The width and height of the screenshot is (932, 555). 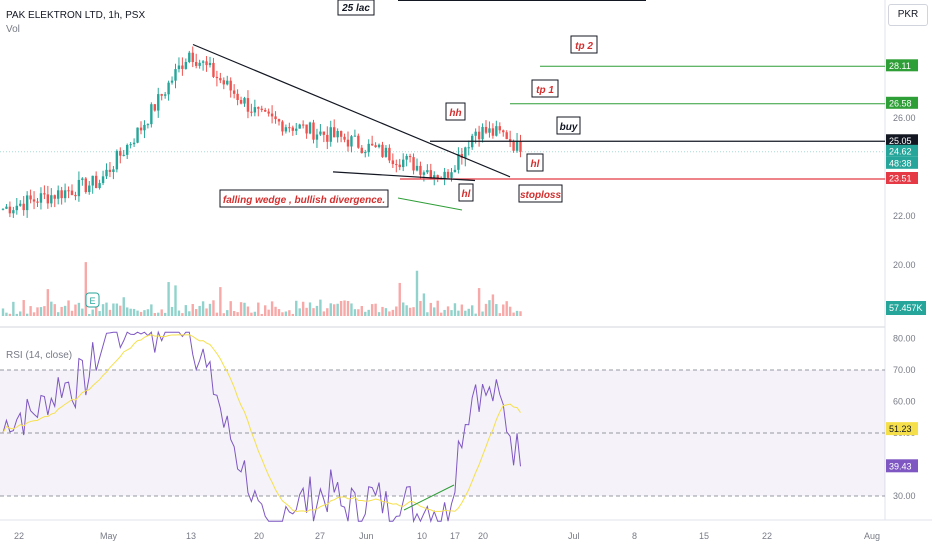 What do you see at coordinates (455, 111) in the screenshot?
I see `hh-annotation-box` at bounding box center [455, 111].